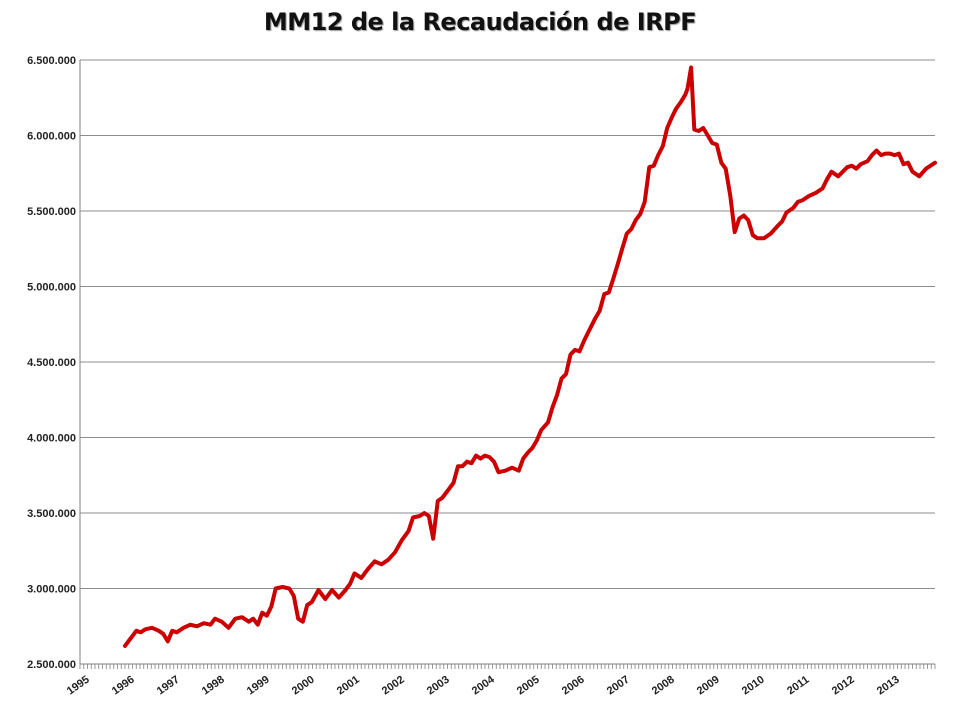 Image resolution: width=960 pixels, height=720 pixels. I want to click on y-tick-label: 6.000.000, so click(51, 137).